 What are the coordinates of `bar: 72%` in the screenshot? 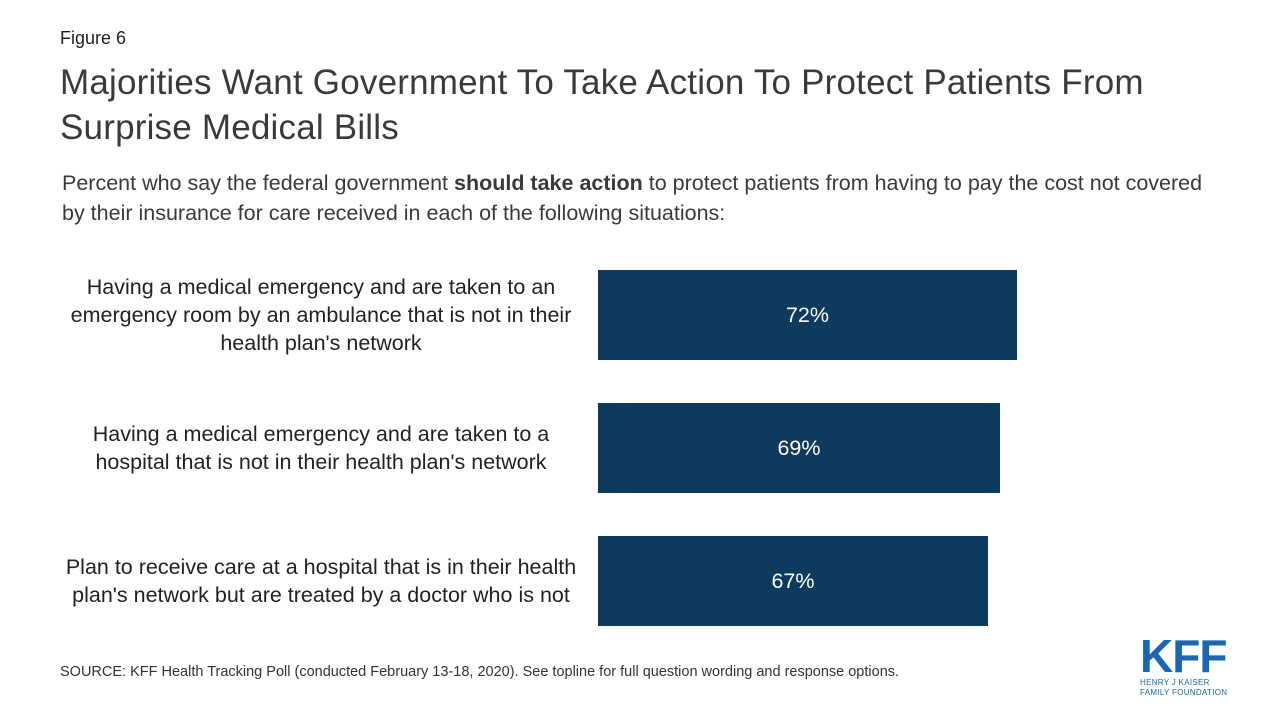 It's located at (807, 315).